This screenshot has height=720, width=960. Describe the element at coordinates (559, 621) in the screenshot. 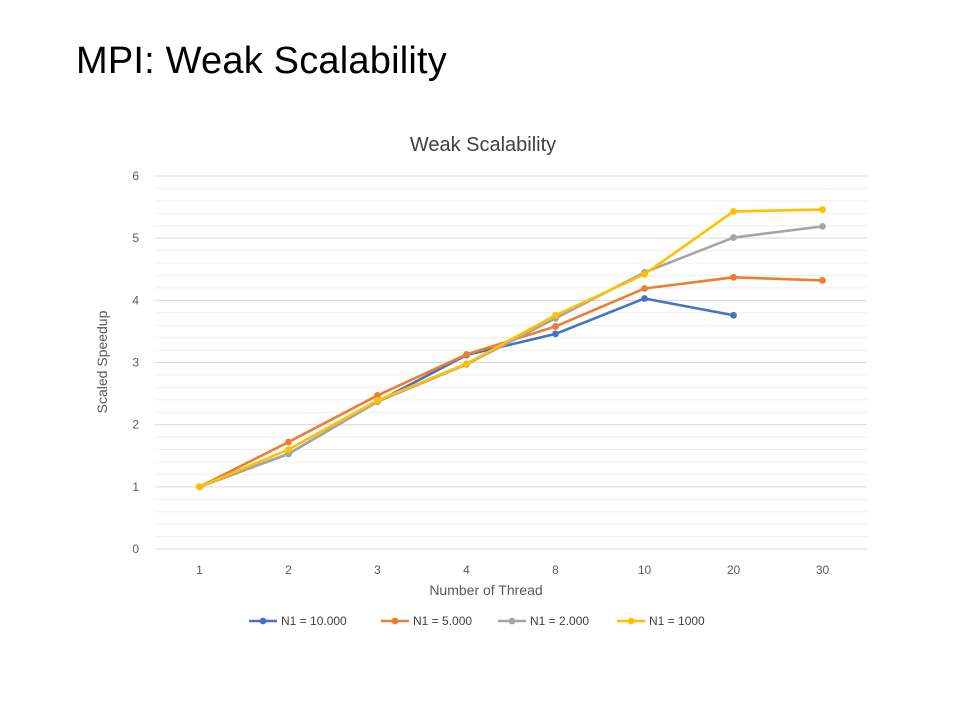

I see `legend-label: N1 = 2.000` at that location.